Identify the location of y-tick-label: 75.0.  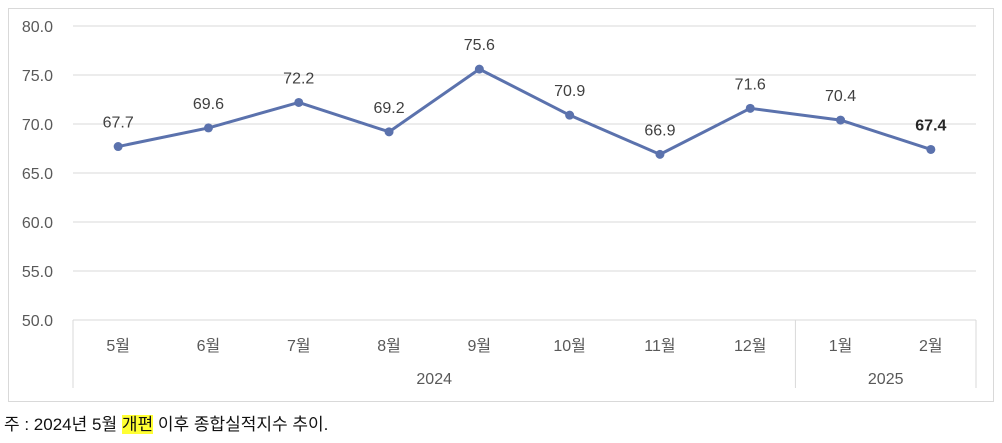
(37, 76).